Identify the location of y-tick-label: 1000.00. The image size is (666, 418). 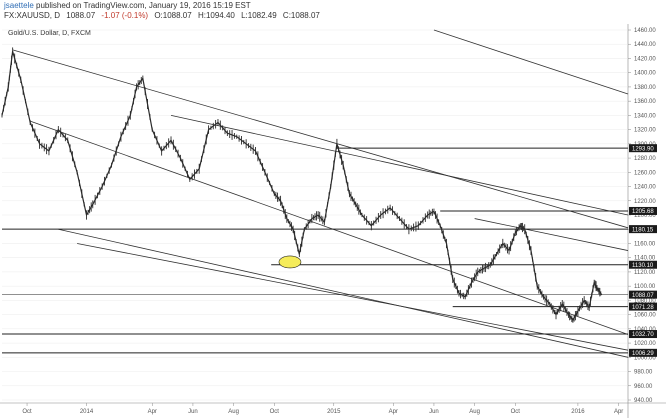
(645, 358).